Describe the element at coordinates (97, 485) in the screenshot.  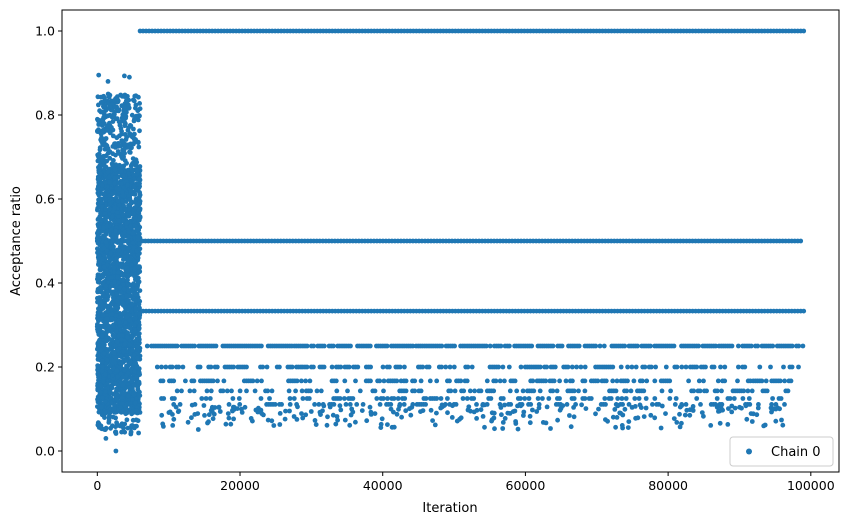
I see `x-tick-label: 0` at that location.